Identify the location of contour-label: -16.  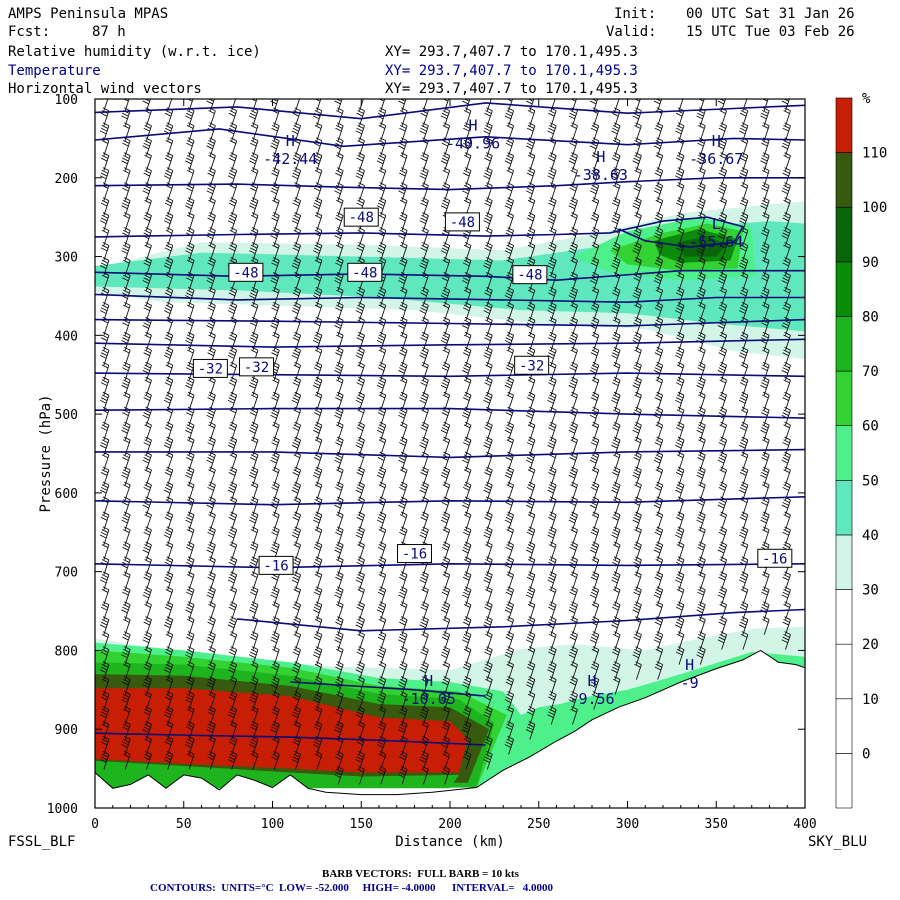
(774, 559).